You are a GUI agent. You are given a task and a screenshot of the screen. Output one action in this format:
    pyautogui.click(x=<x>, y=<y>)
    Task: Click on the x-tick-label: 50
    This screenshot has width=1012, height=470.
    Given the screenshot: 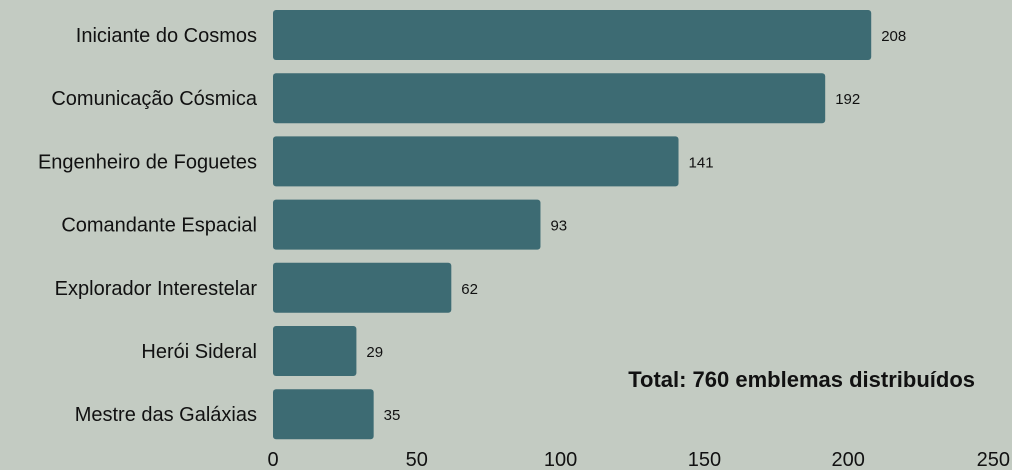 What is the action you would take?
    pyautogui.click(x=417, y=459)
    